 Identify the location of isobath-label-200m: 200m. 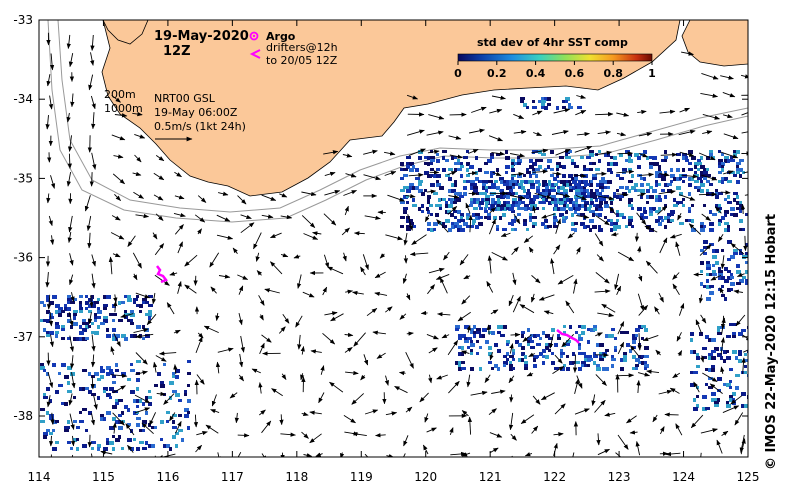
(120, 94).